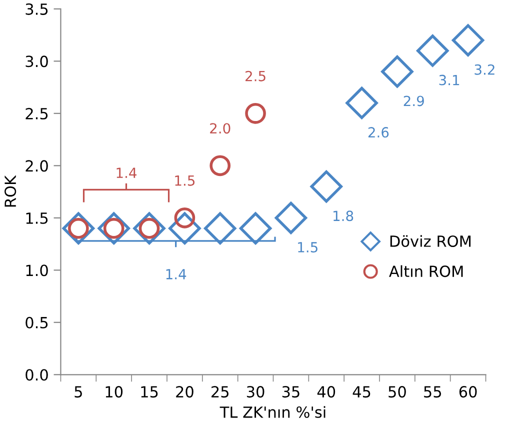 The image size is (506, 446). I want to click on y-tick-label: 0.5, so click(37, 322).